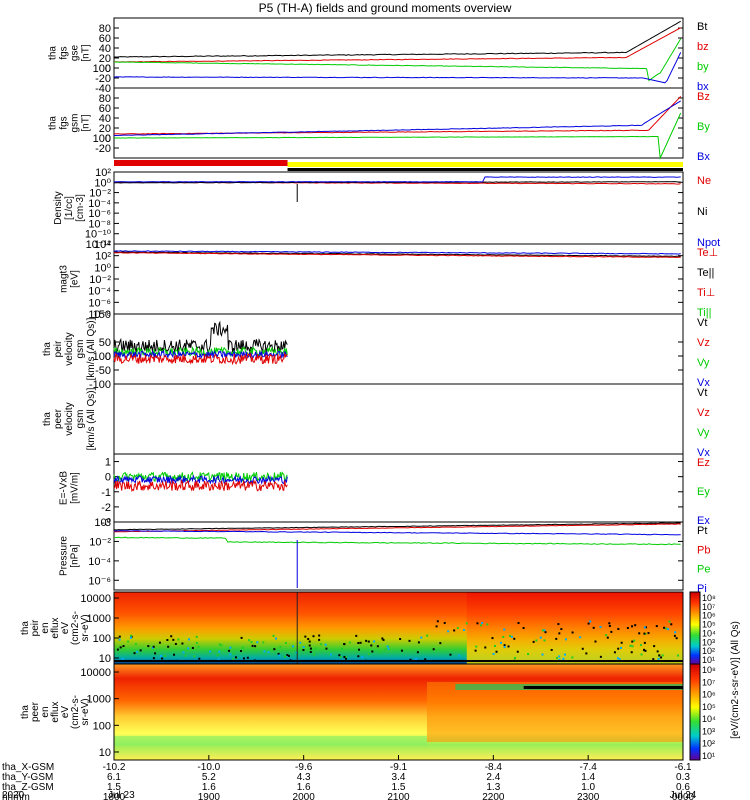 This screenshot has height=800, width=750. I want to click on series-Bz, so click(397, 115).